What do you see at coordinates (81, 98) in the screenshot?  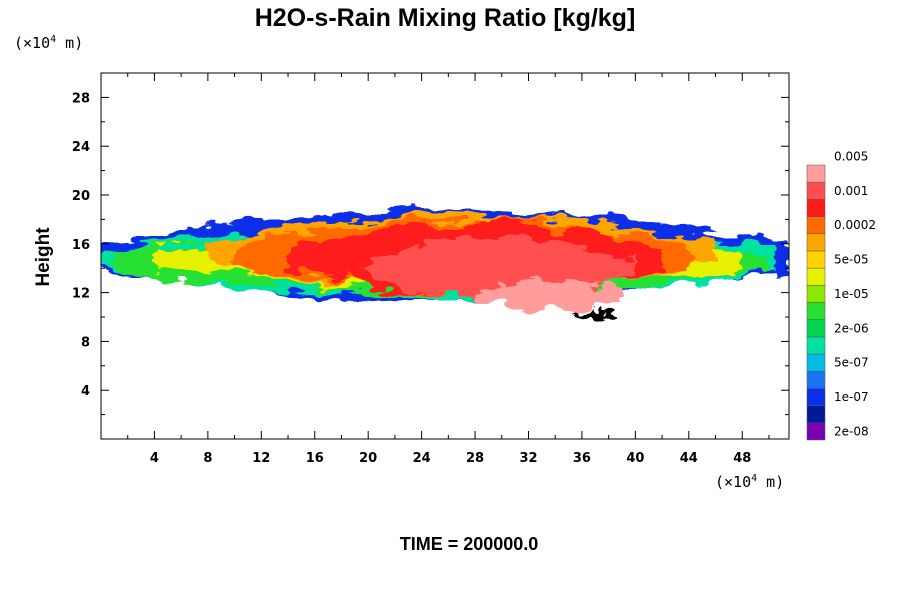 I see `y-tick-label: 28` at bounding box center [81, 98].